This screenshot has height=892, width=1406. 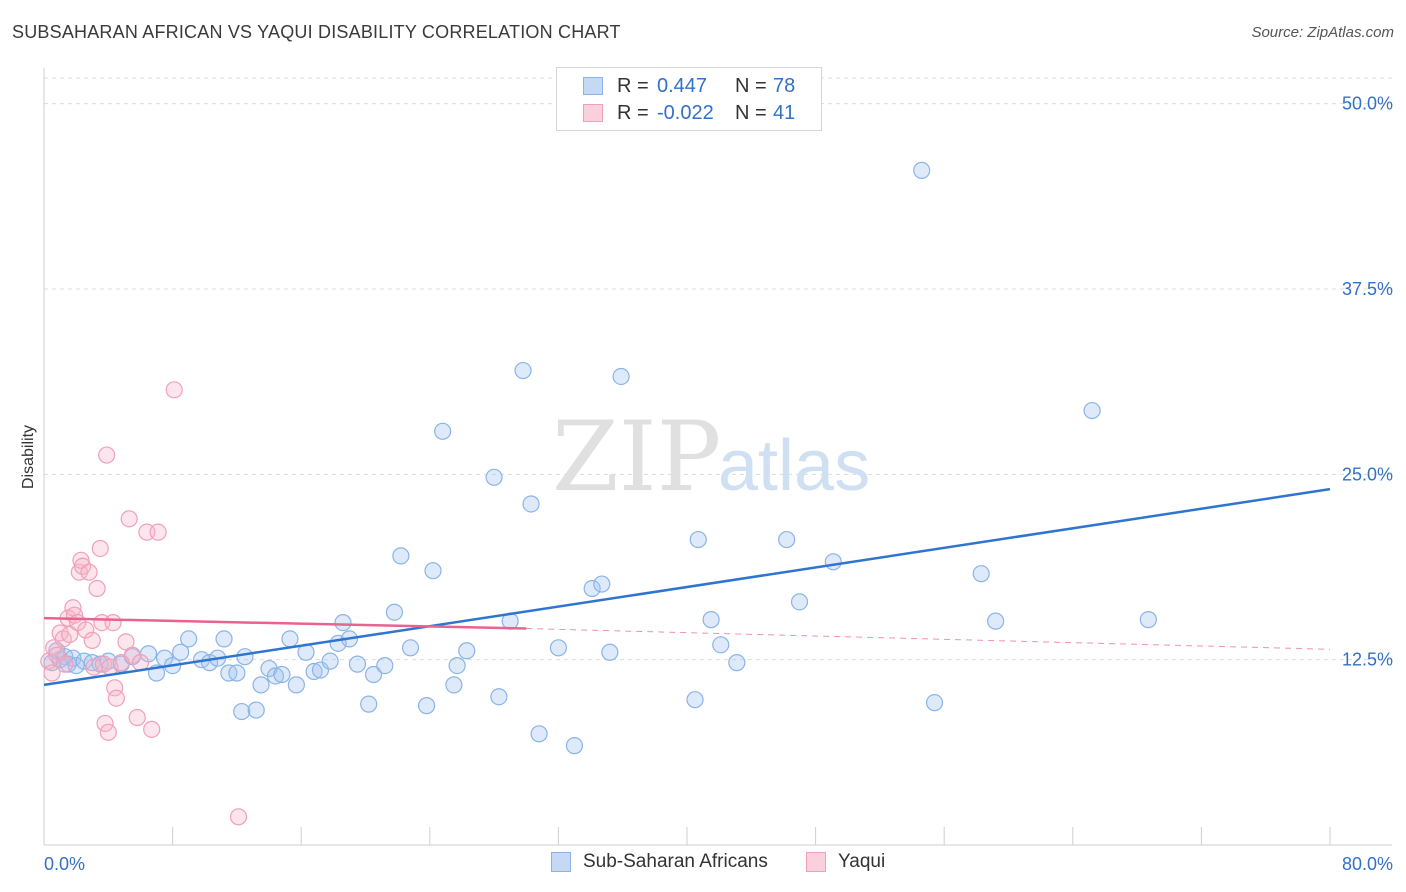 I want to click on legend-swatch-blue, so click(x=593, y=86).